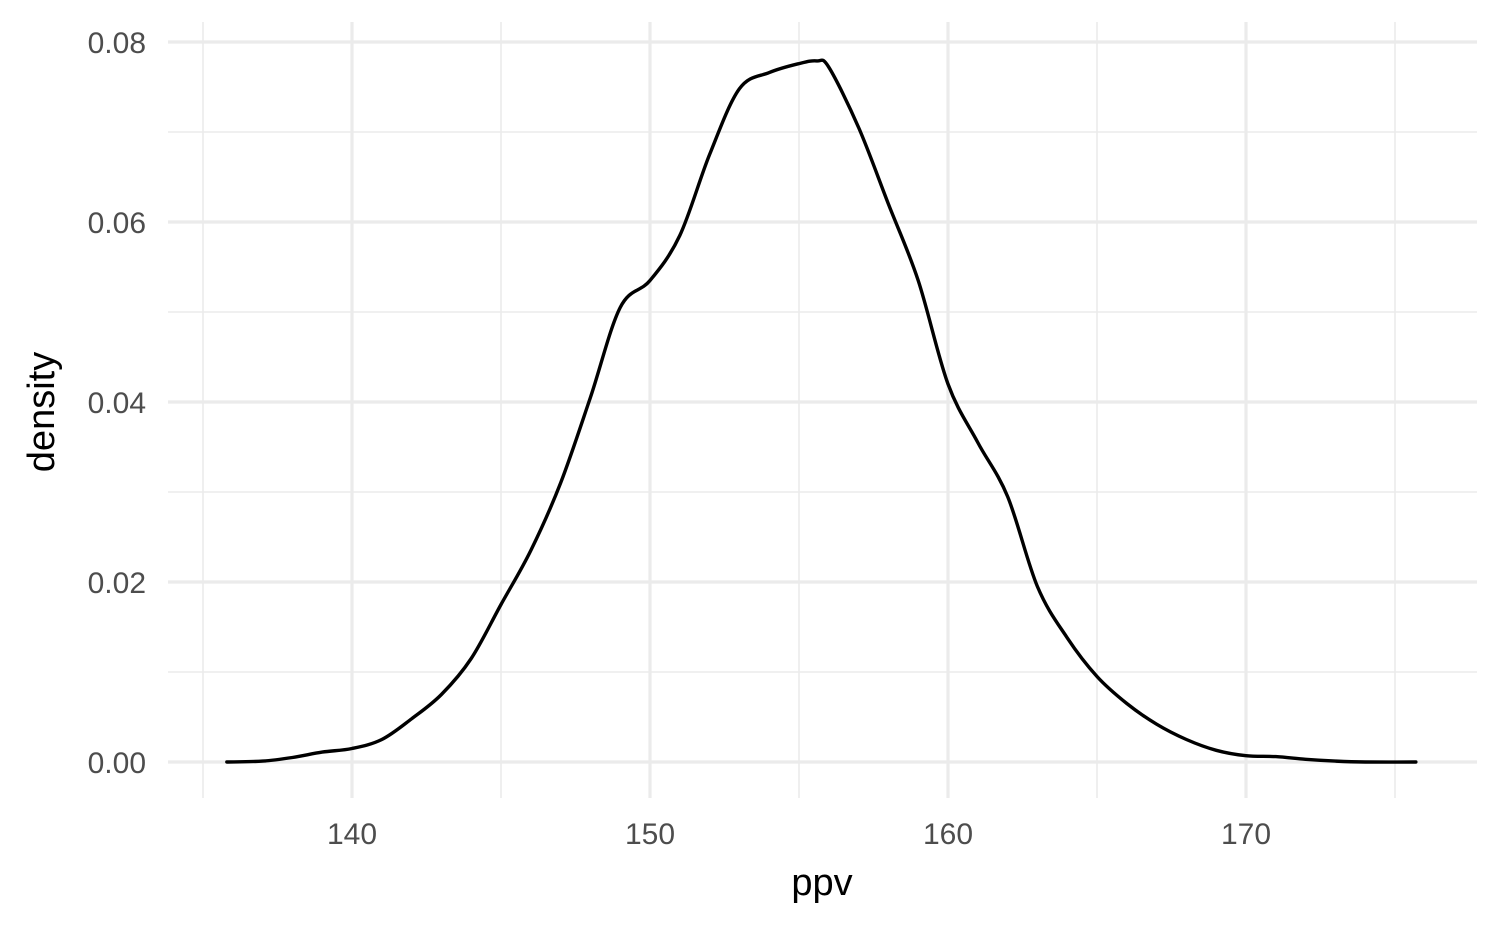 The height and width of the screenshot is (927, 1500). What do you see at coordinates (799, 834) in the screenshot?
I see `x-axis-ticks: 140 150 160 170` at bounding box center [799, 834].